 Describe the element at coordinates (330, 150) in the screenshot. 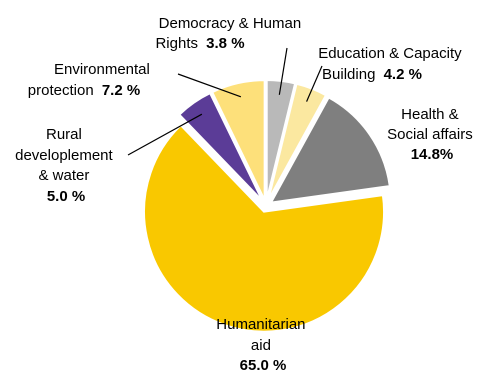

I see `pie-slice-health` at that location.